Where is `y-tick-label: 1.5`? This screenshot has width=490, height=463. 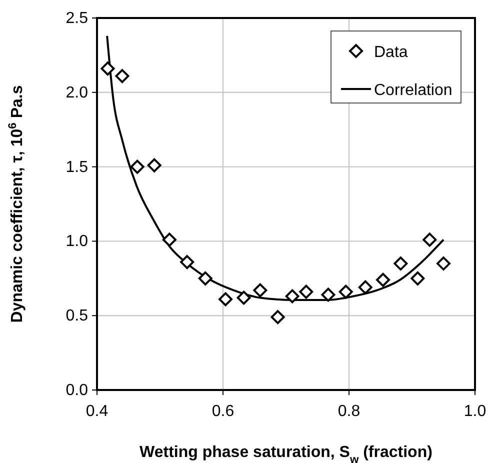
y-tick-label: 1.5 is located at coordinates (77, 167).